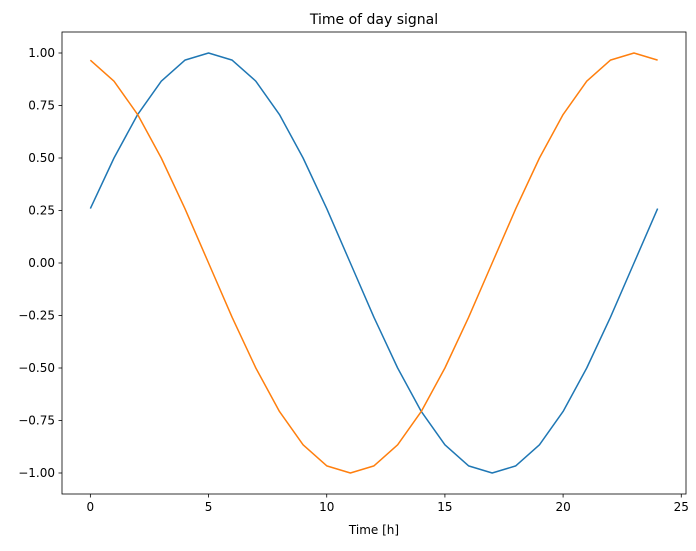 The width and height of the screenshot is (696, 551). What do you see at coordinates (36, 421) in the screenshot?
I see `y-tick-label: −0.75` at bounding box center [36, 421].